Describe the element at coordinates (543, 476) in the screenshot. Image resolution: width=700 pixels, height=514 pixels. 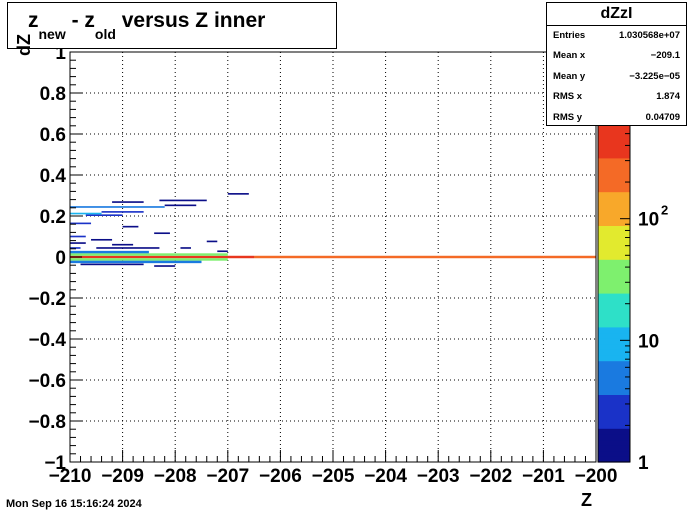
I see `x-tick-label: −201` at that location.